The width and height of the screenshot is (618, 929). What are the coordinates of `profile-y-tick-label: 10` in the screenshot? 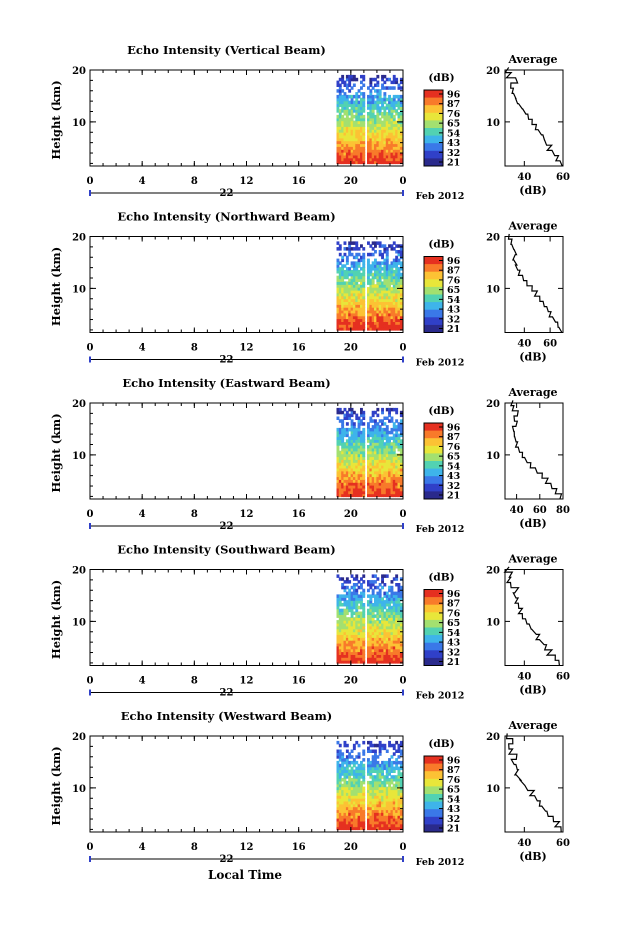 It's located at (493, 456).